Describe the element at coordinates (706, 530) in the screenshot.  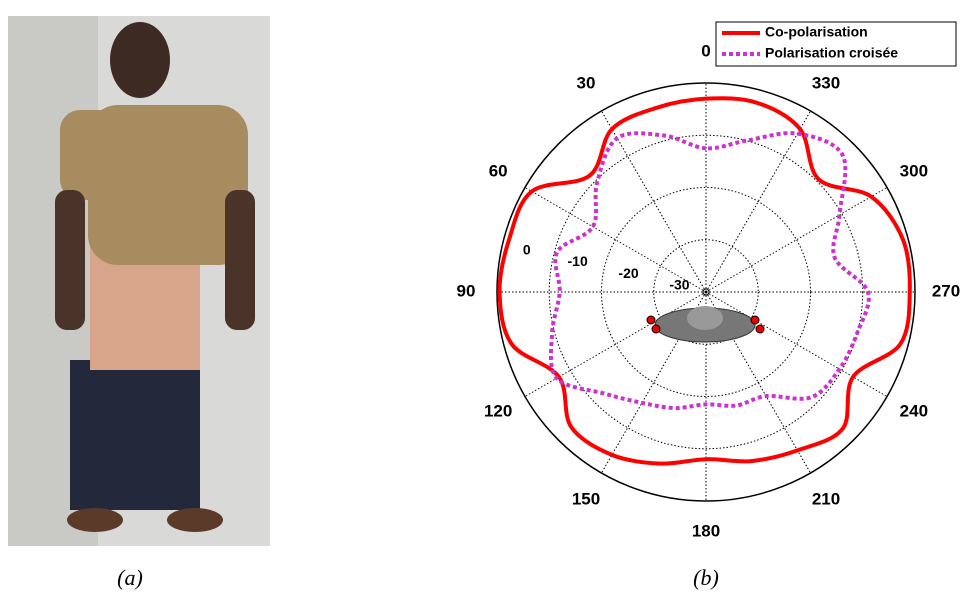
I see `theta-tick-label: 180` at that location.